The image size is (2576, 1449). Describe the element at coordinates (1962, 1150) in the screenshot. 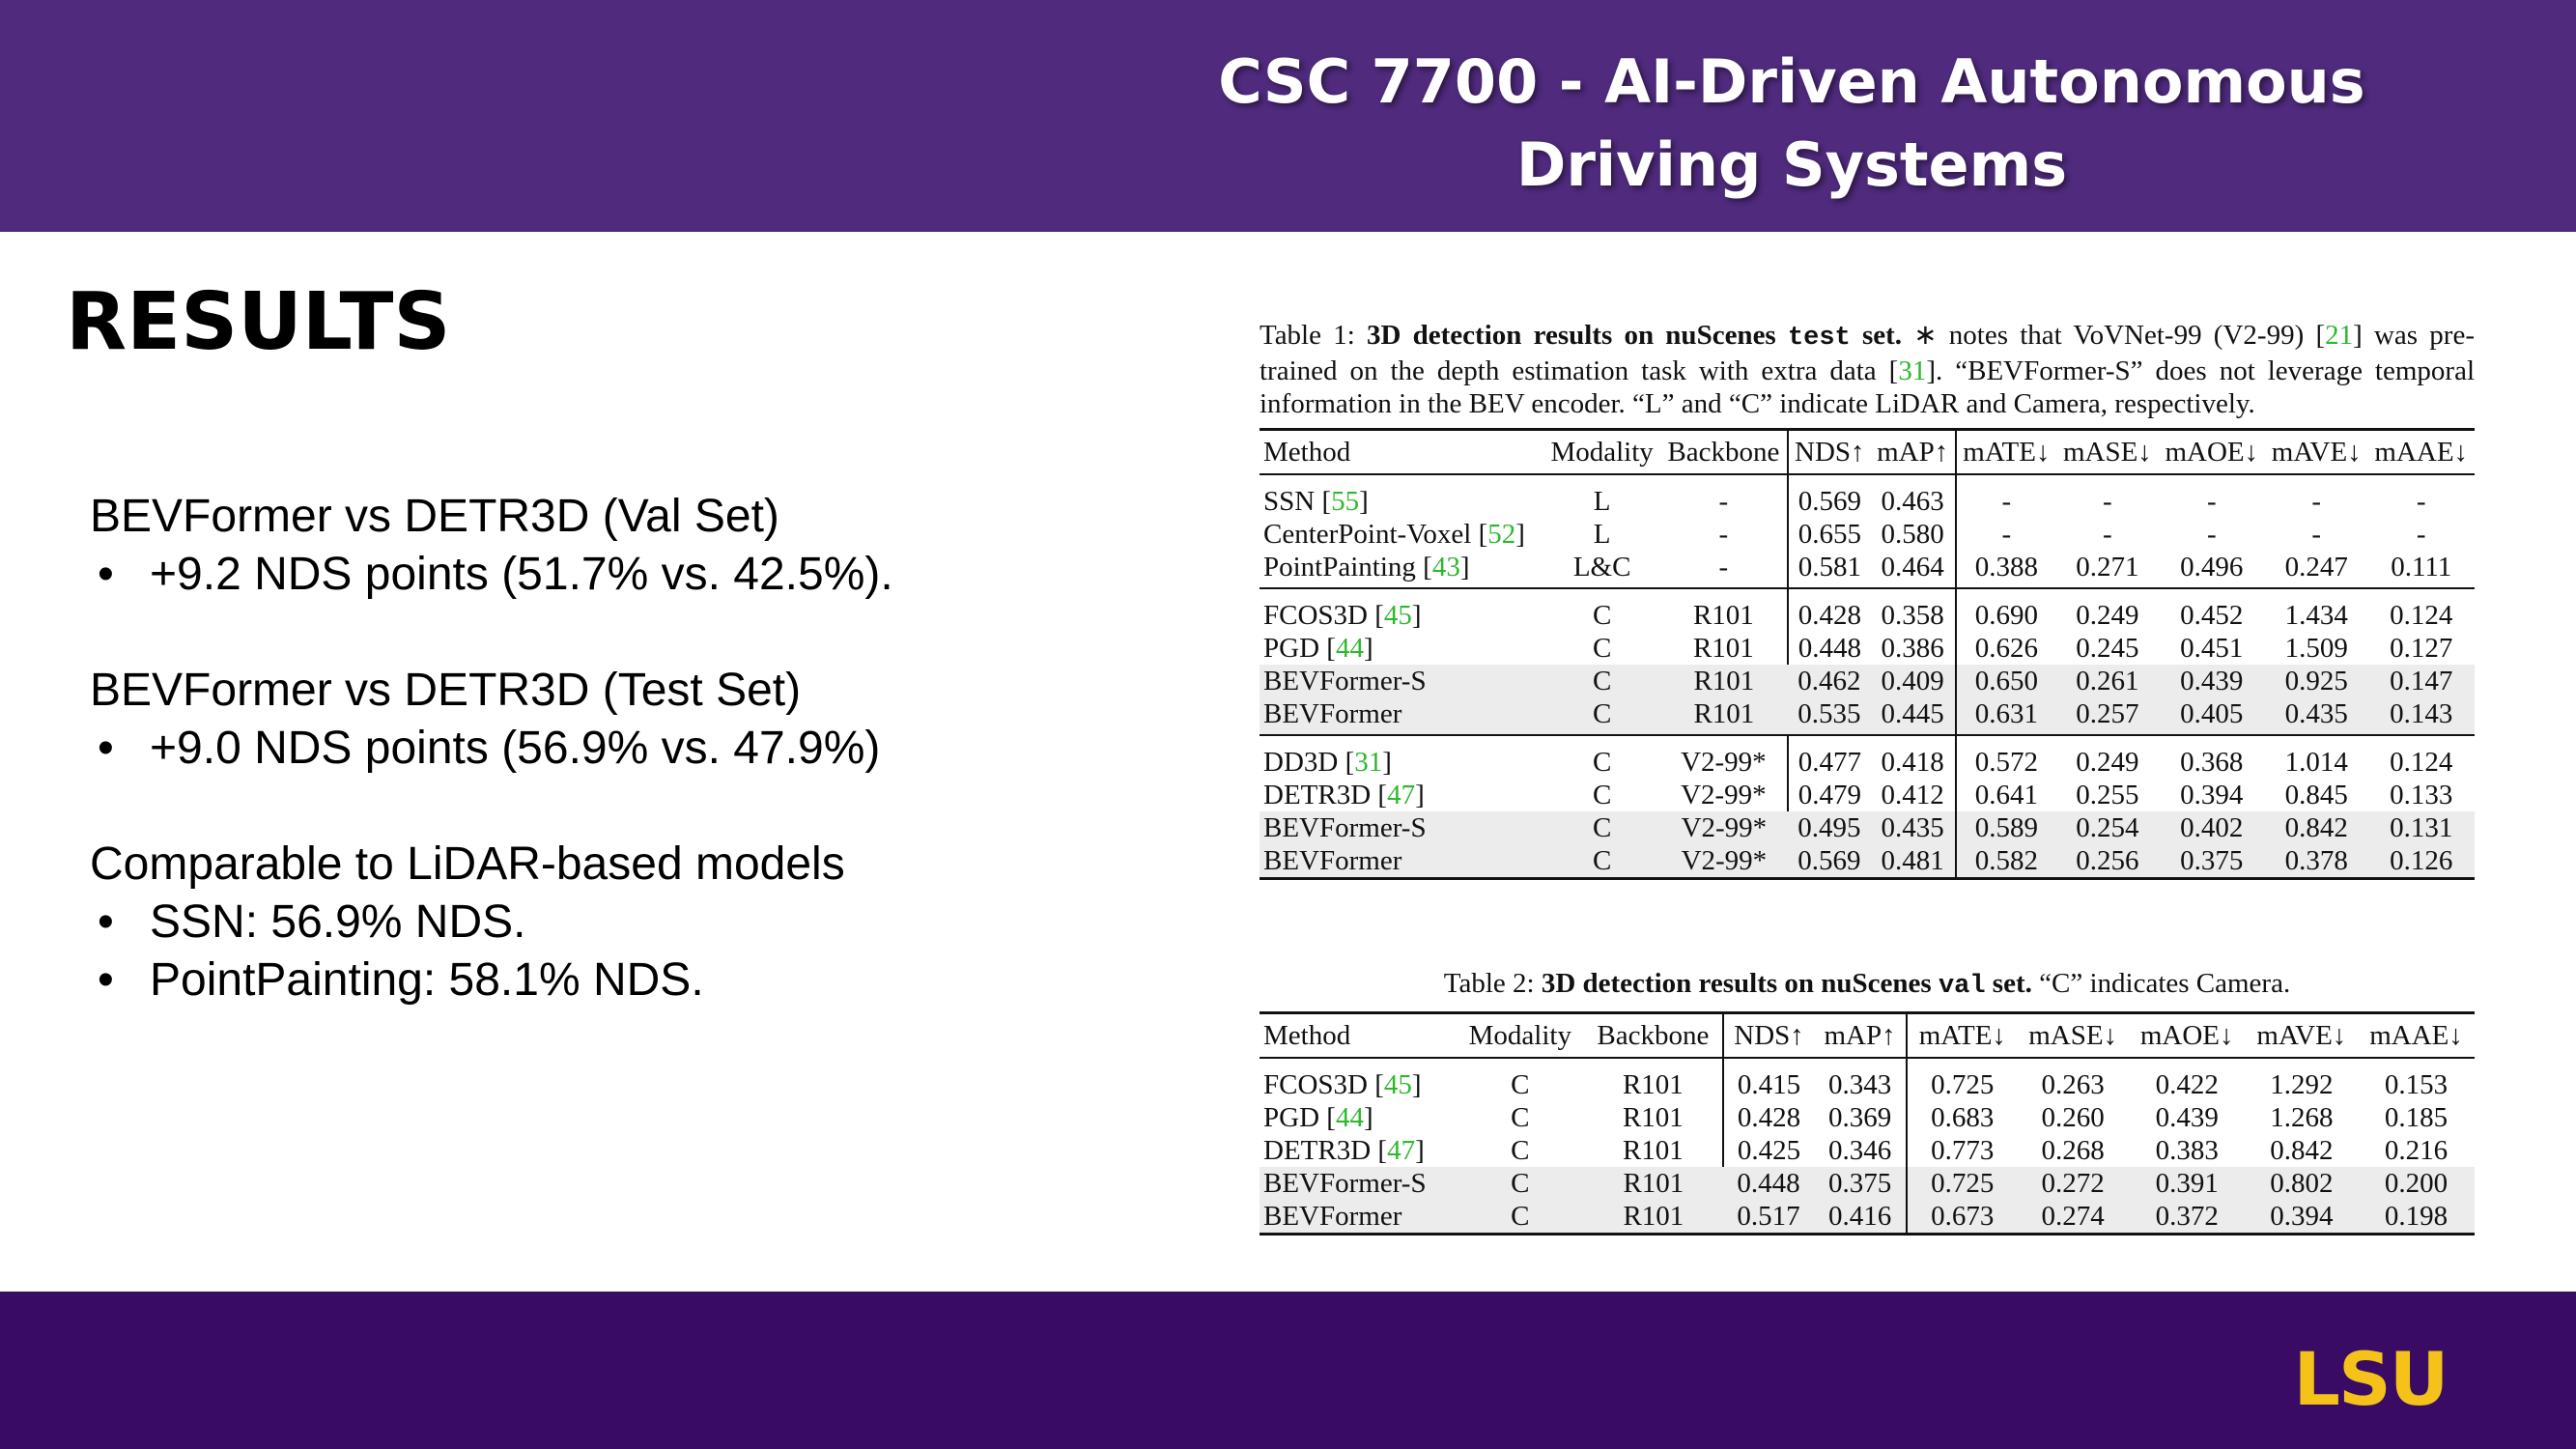

I see `mate-cell: 0.773` at that location.